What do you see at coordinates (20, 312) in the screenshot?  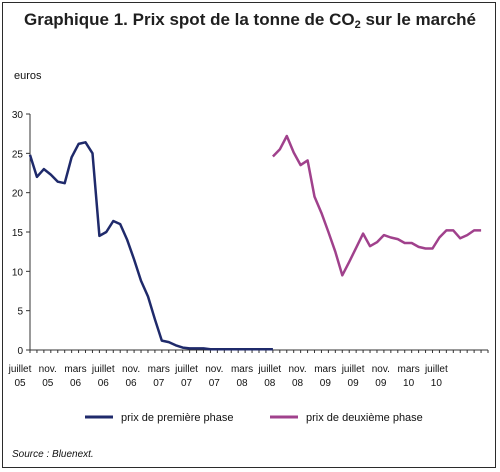 I see `y-tick-label: 5` at bounding box center [20, 312].